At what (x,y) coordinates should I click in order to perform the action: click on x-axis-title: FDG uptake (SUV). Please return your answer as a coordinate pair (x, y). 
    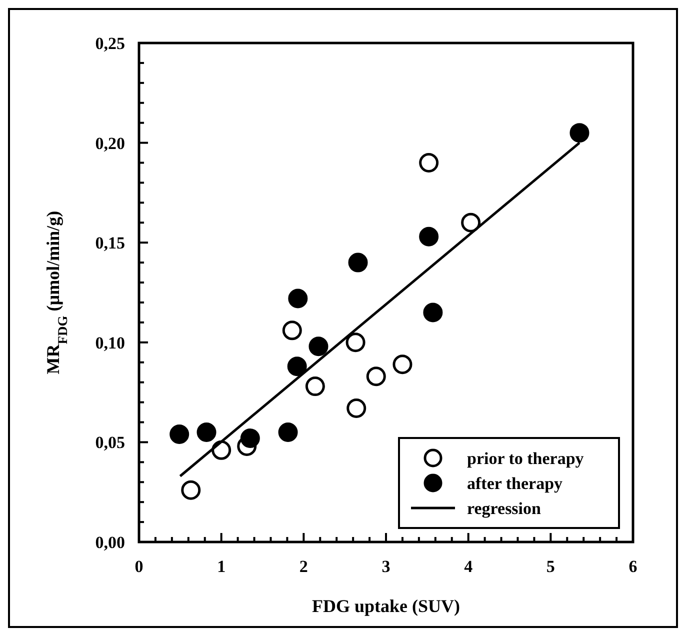
    Looking at the image, I should click on (386, 606).